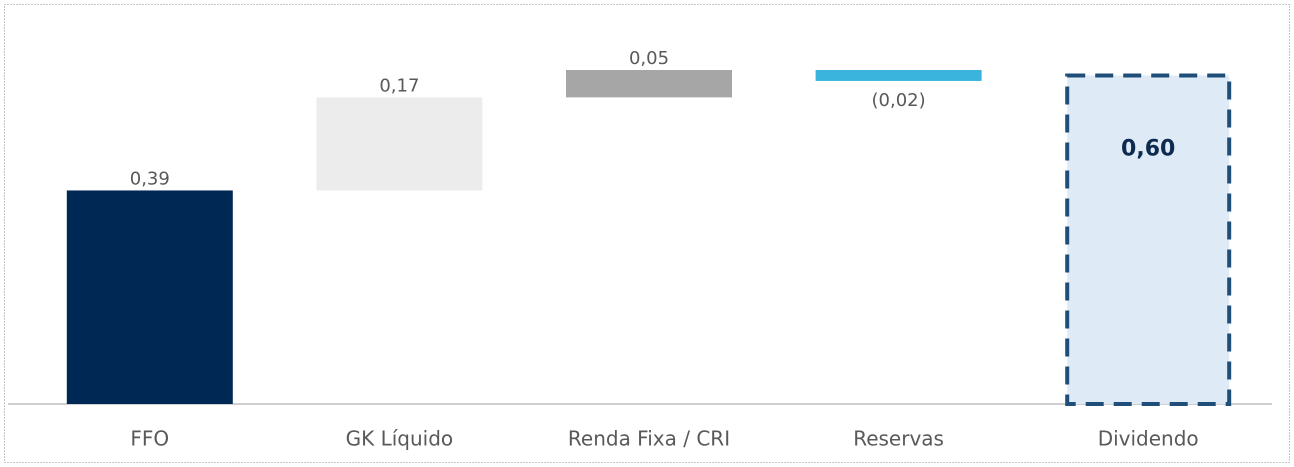 Image resolution: width=1294 pixels, height=467 pixels. I want to click on value-label: 0,39, so click(150, 178).